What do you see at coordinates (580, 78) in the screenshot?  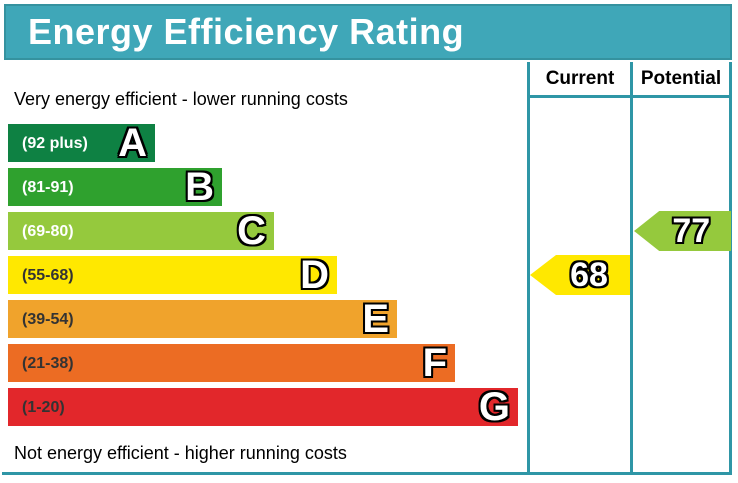 I see `current-column-header: Current` at bounding box center [580, 78].